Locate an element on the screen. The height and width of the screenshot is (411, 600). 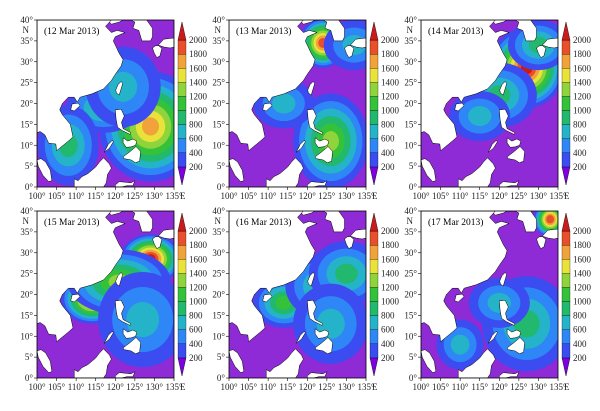
colorbar: 200 400 600 800 1000 1200 1400 1600 1800 2000 is located at coordinates (576, 103).